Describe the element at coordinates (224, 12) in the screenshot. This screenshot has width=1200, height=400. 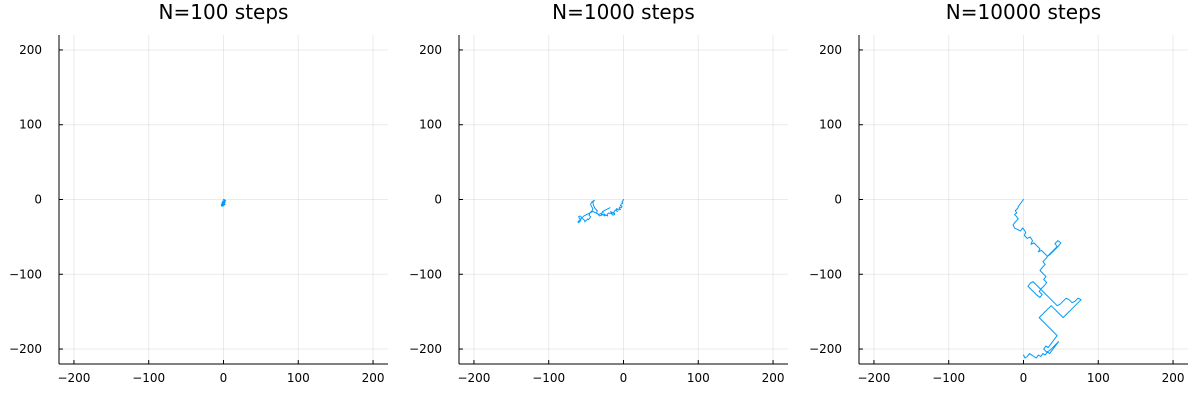
I see `panel-title: N=100 steps` at that location.